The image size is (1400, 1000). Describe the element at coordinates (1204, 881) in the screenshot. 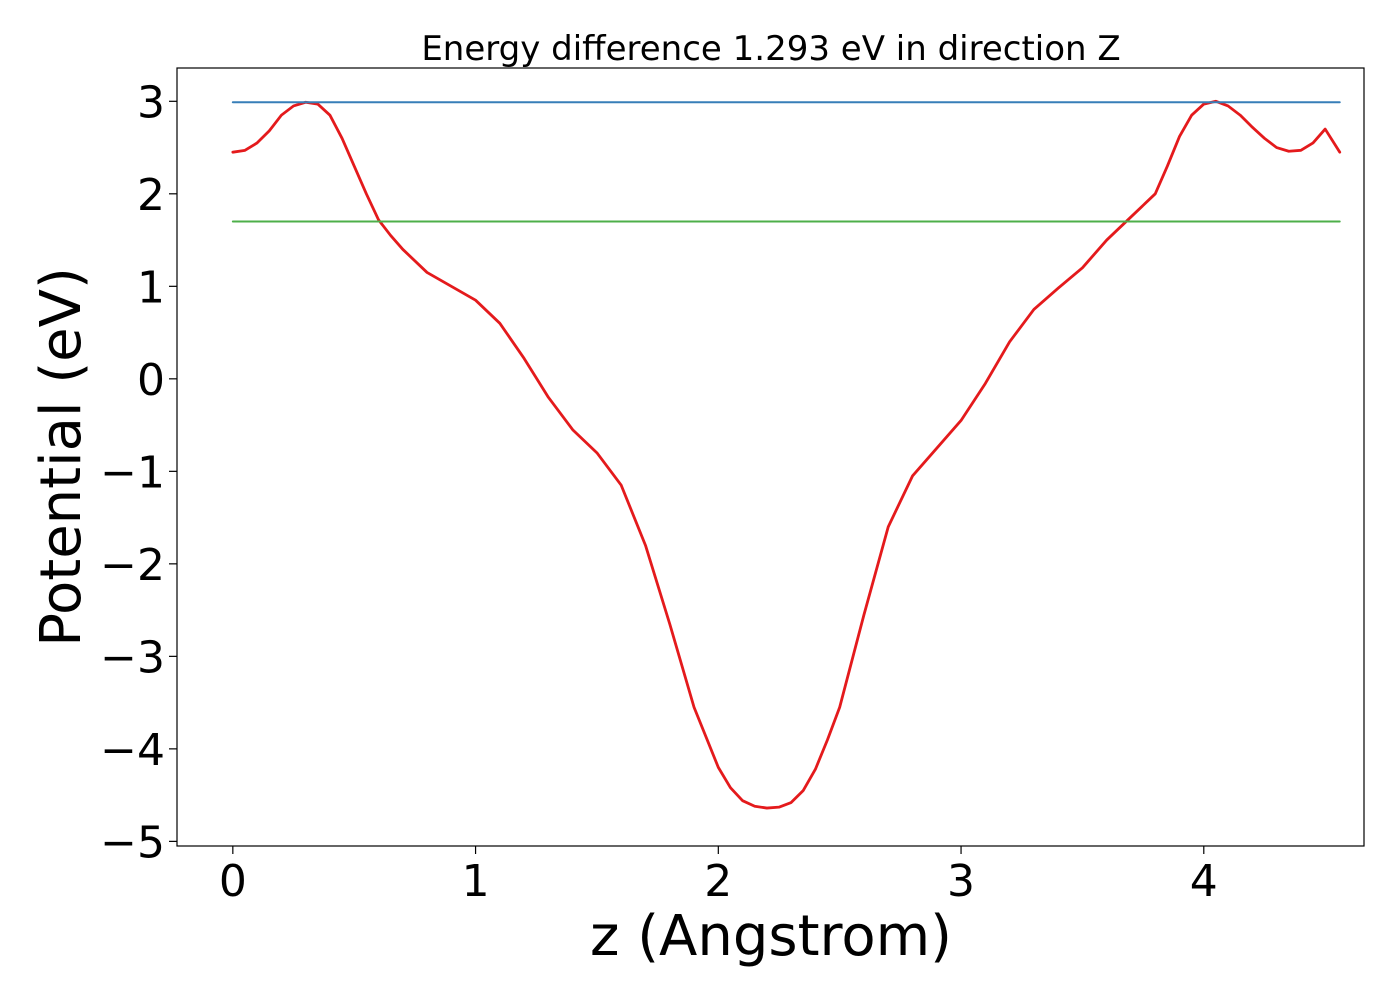

I see `x-tick-label: 4` at that location.